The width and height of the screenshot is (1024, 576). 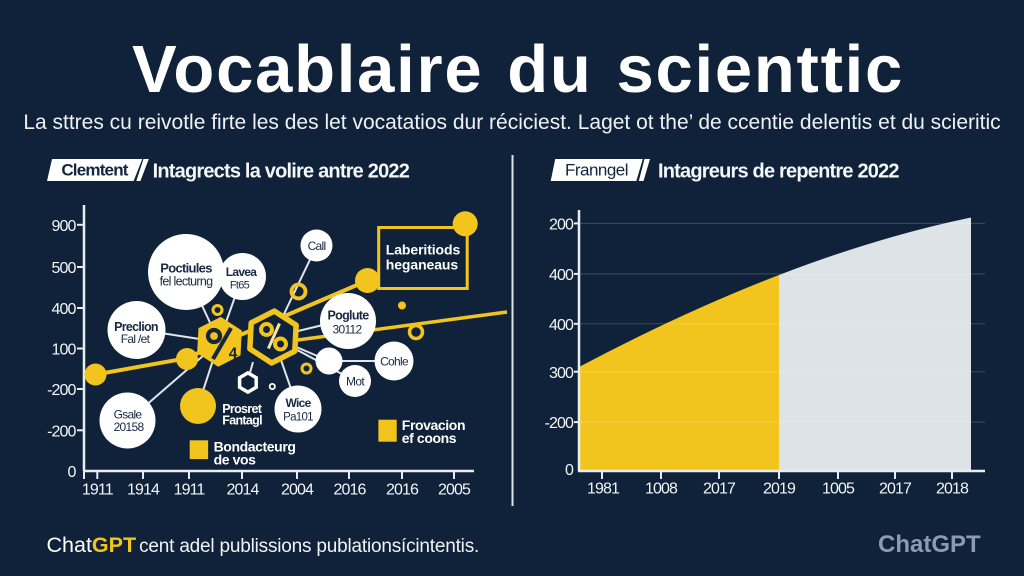 I want to click on svg-text: Pa101, so click(x=298, y=418).